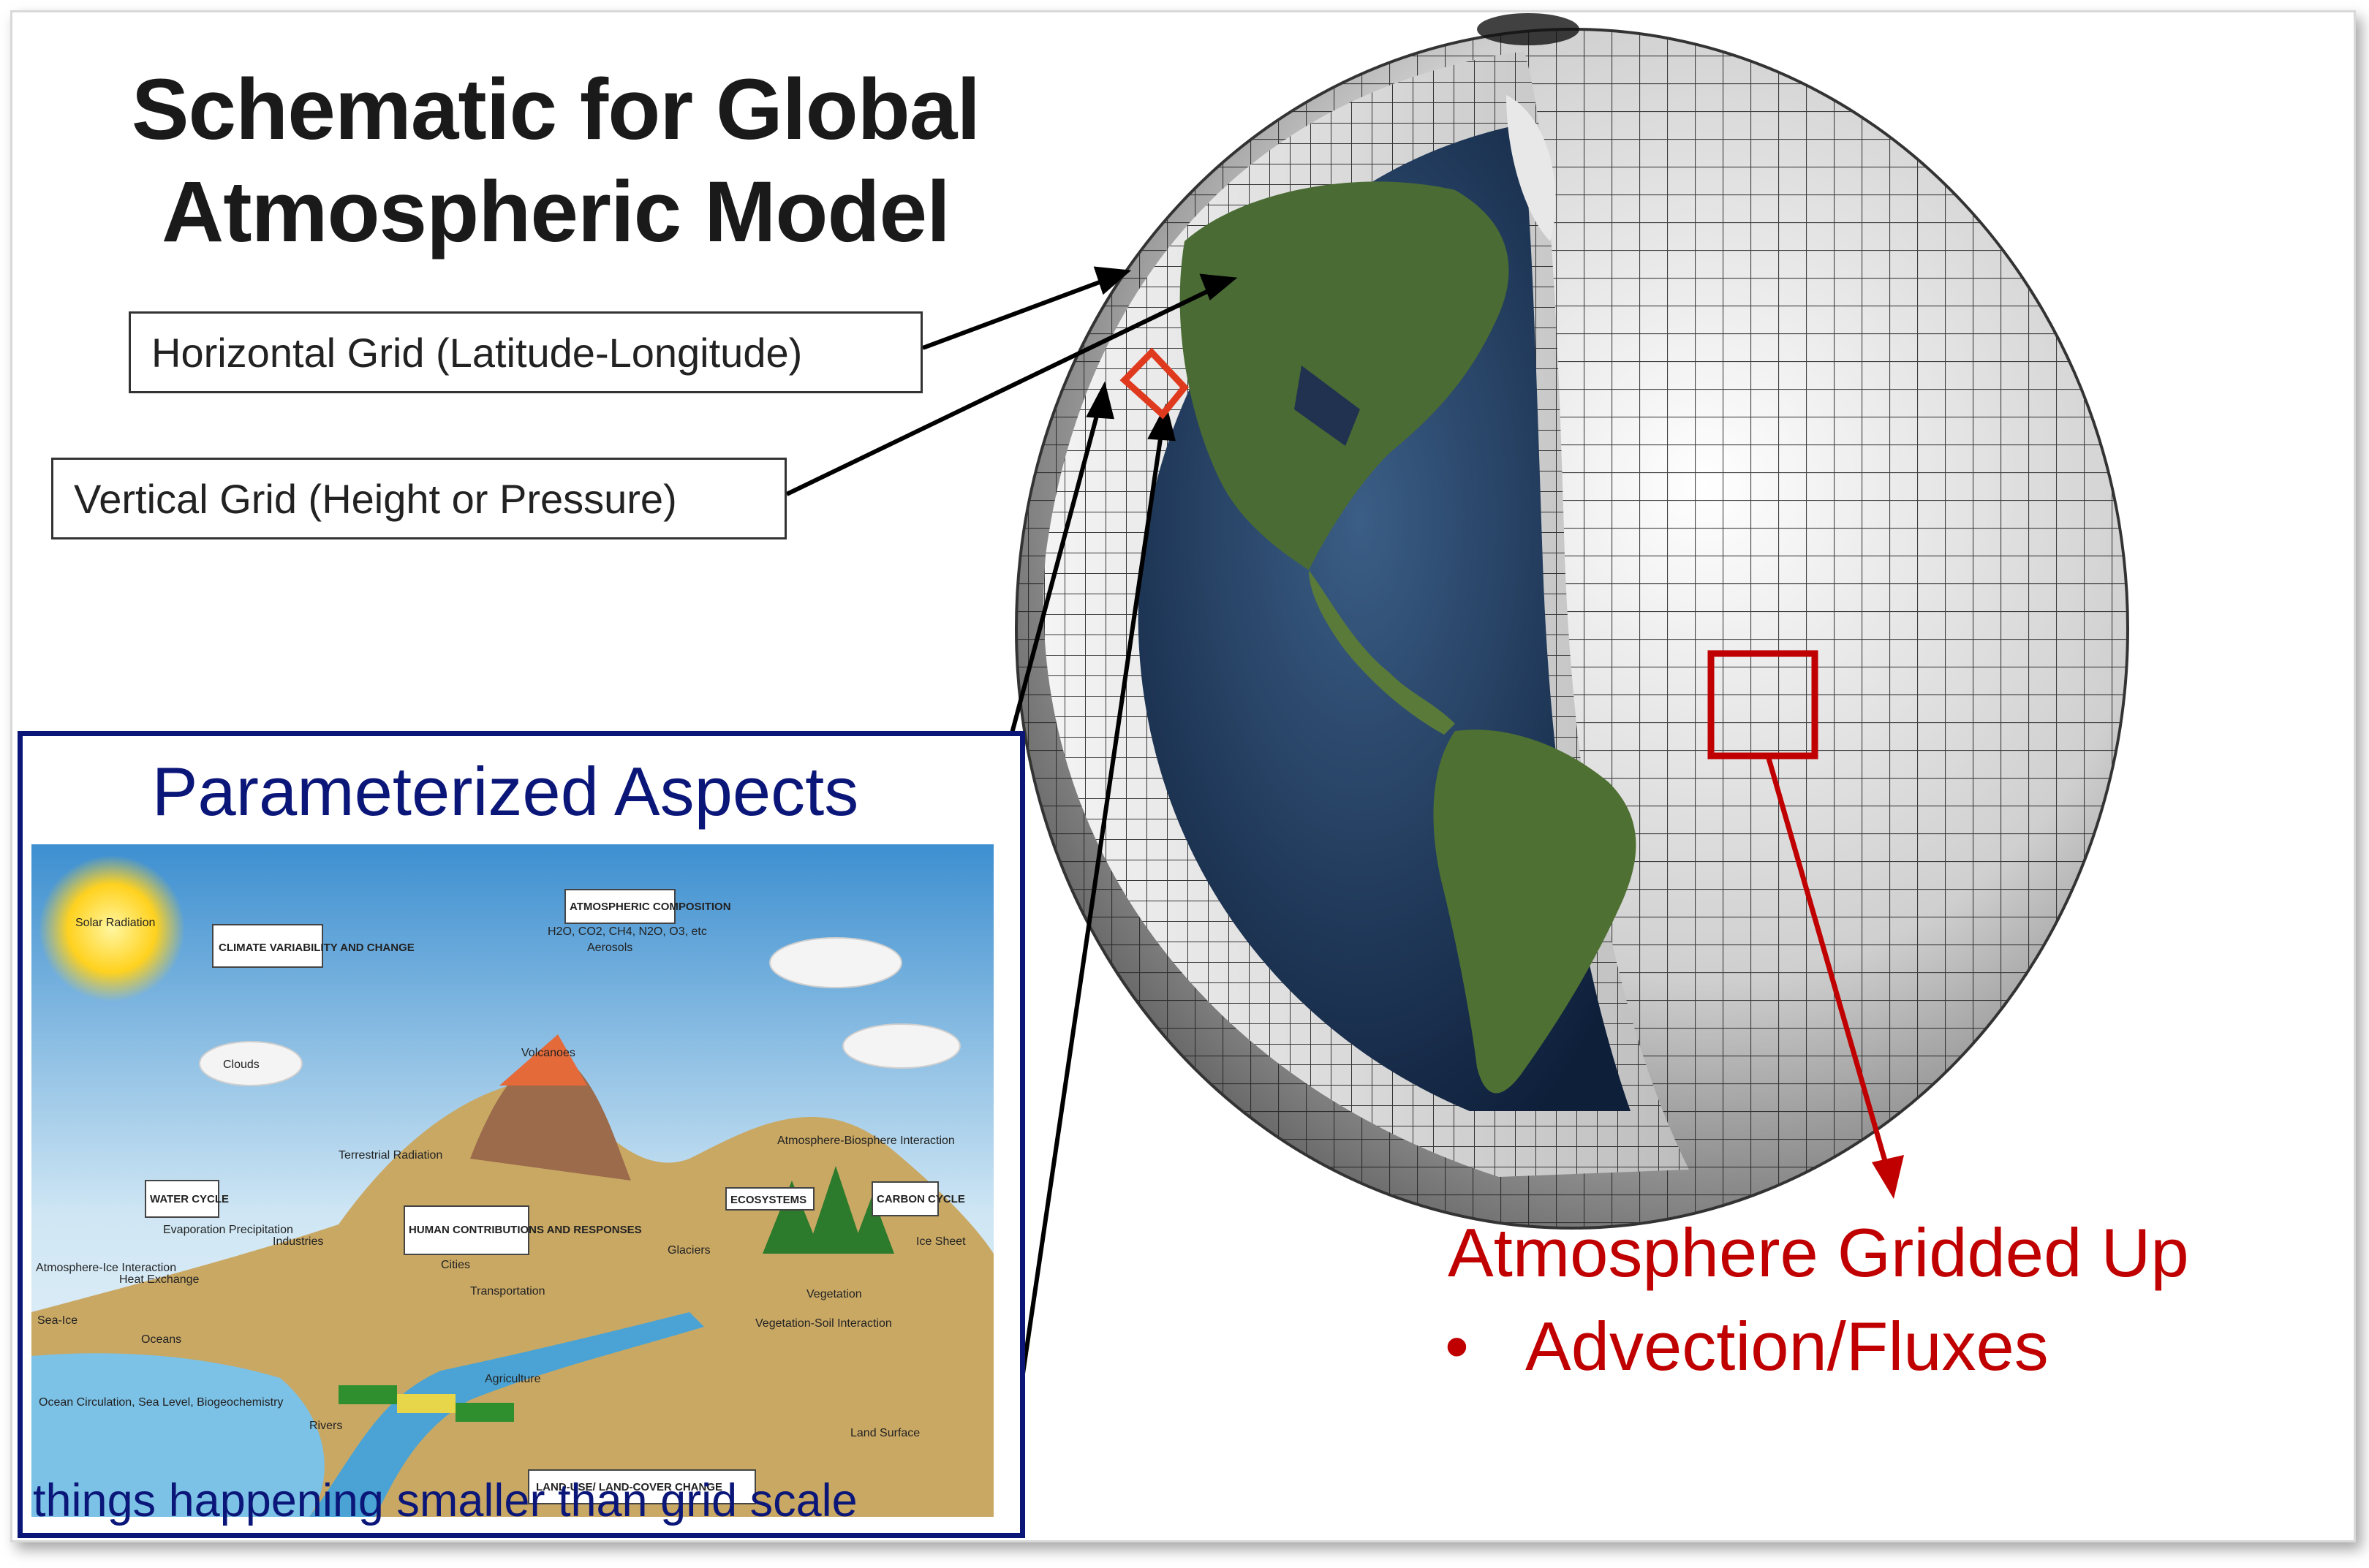 This screenshot has width=2369, height=1568. I want to click on agriculture-label: Agriculture, so click(513, 1379).